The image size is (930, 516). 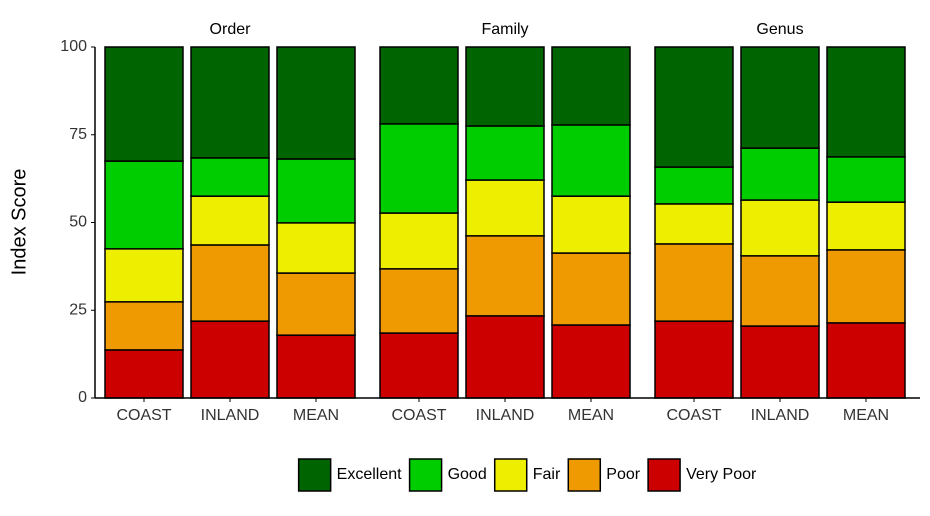 What do you see at coordinates (231, 29) in the screenshot?
I see `facet-title: Order` at bounding box center [231, 29].